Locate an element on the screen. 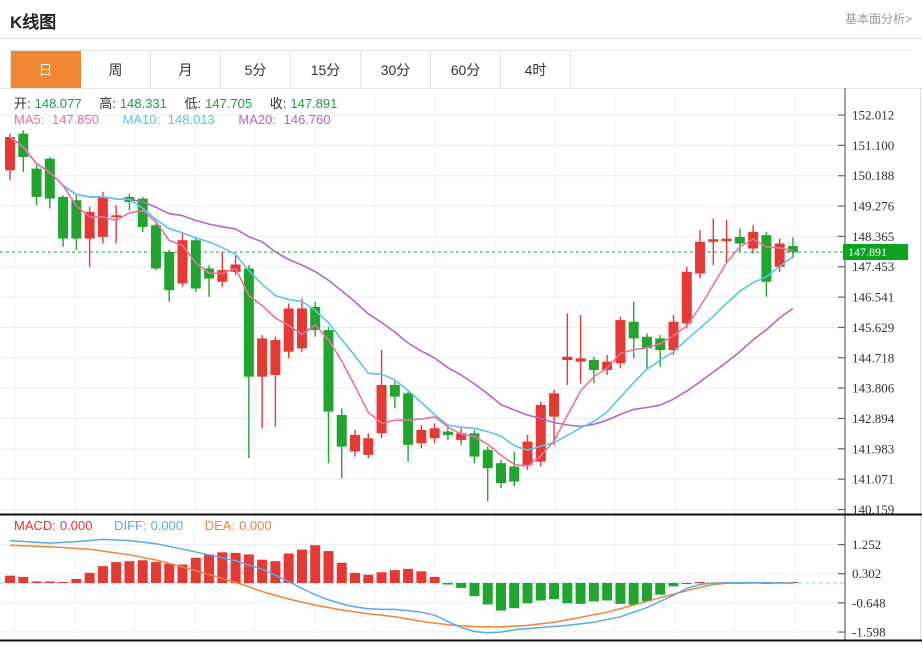  panel-separator is located at coordinates (461, 514).